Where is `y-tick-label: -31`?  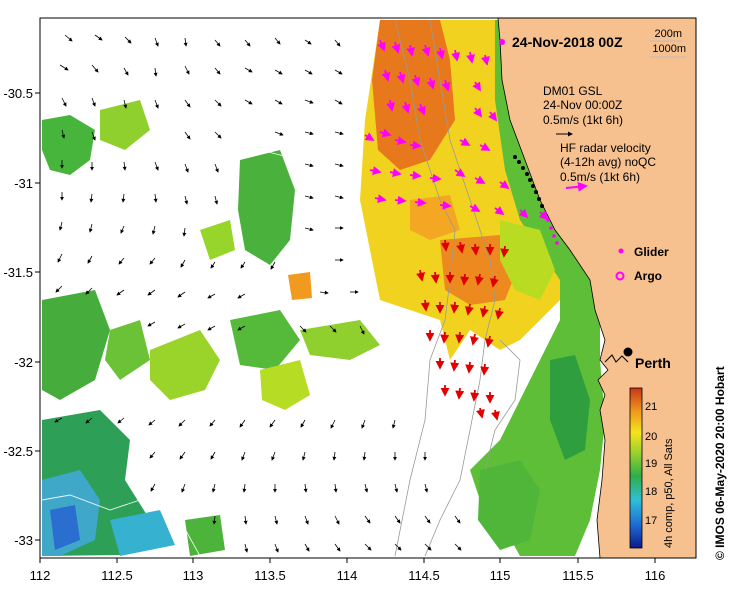
y-tick-label: -31 is located at coordinates (23, 183).